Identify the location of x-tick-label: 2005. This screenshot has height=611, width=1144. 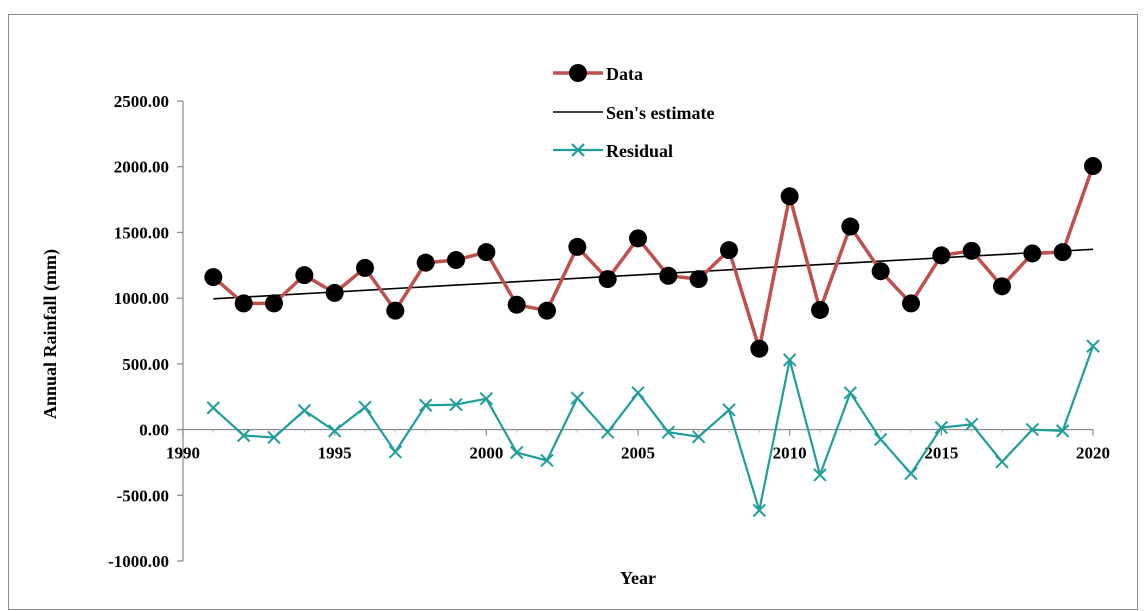
(638, 453).